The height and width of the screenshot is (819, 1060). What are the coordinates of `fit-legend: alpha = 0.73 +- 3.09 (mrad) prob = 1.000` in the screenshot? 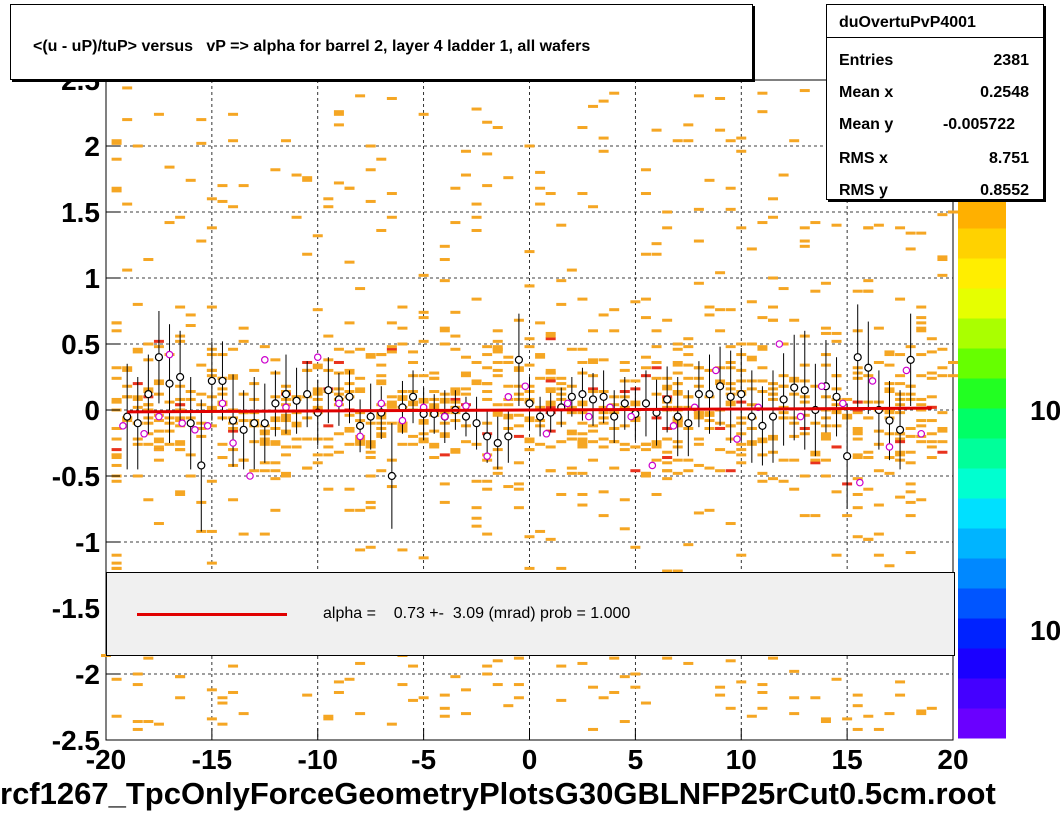 It's located at (530, 614).